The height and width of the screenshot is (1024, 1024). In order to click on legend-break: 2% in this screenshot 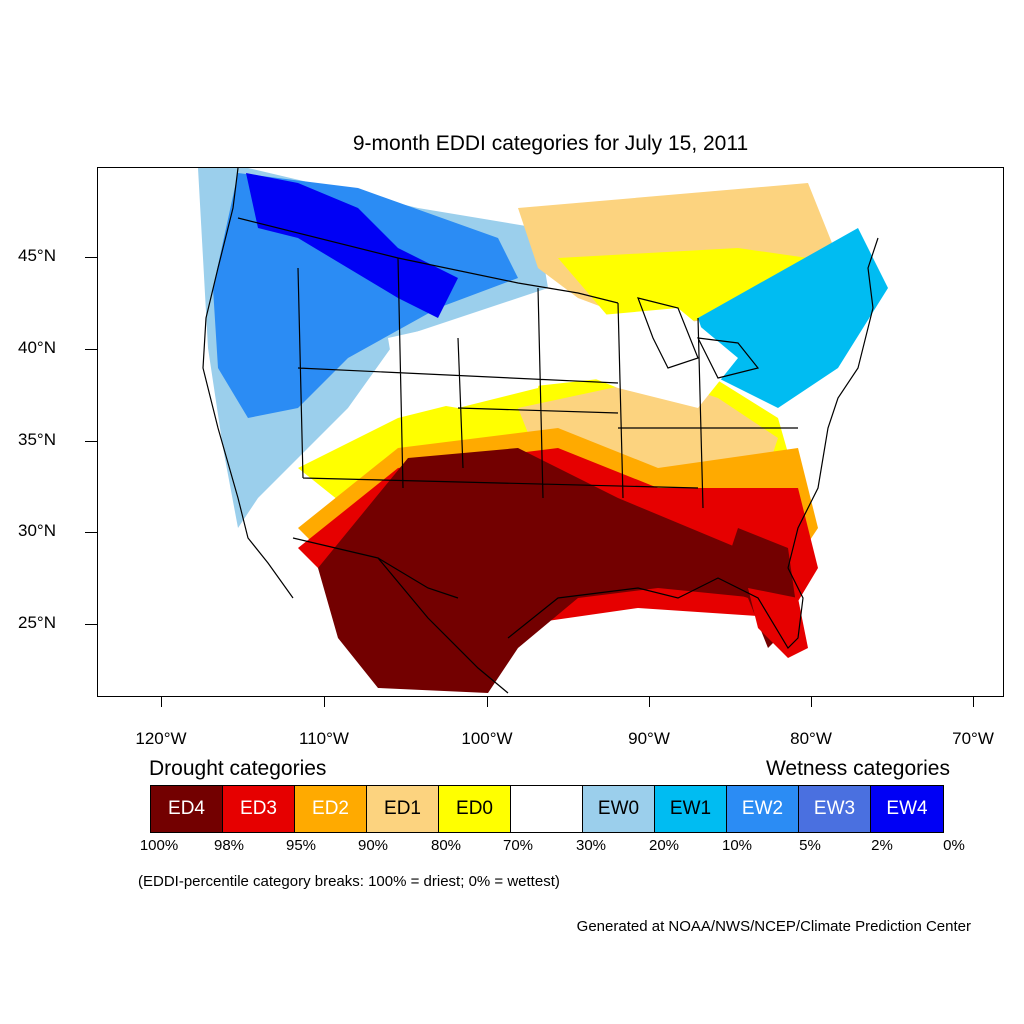, I will do `click(882, 845)`.